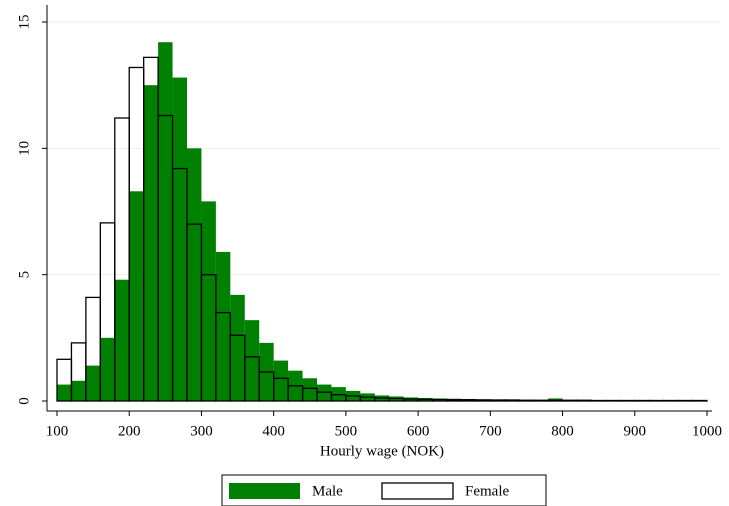  What do you see at coordinates (382, 451) in the screenshot?
I see `x-axis-title: Hourly wage (NOK)` at bounding box center [382, 451].